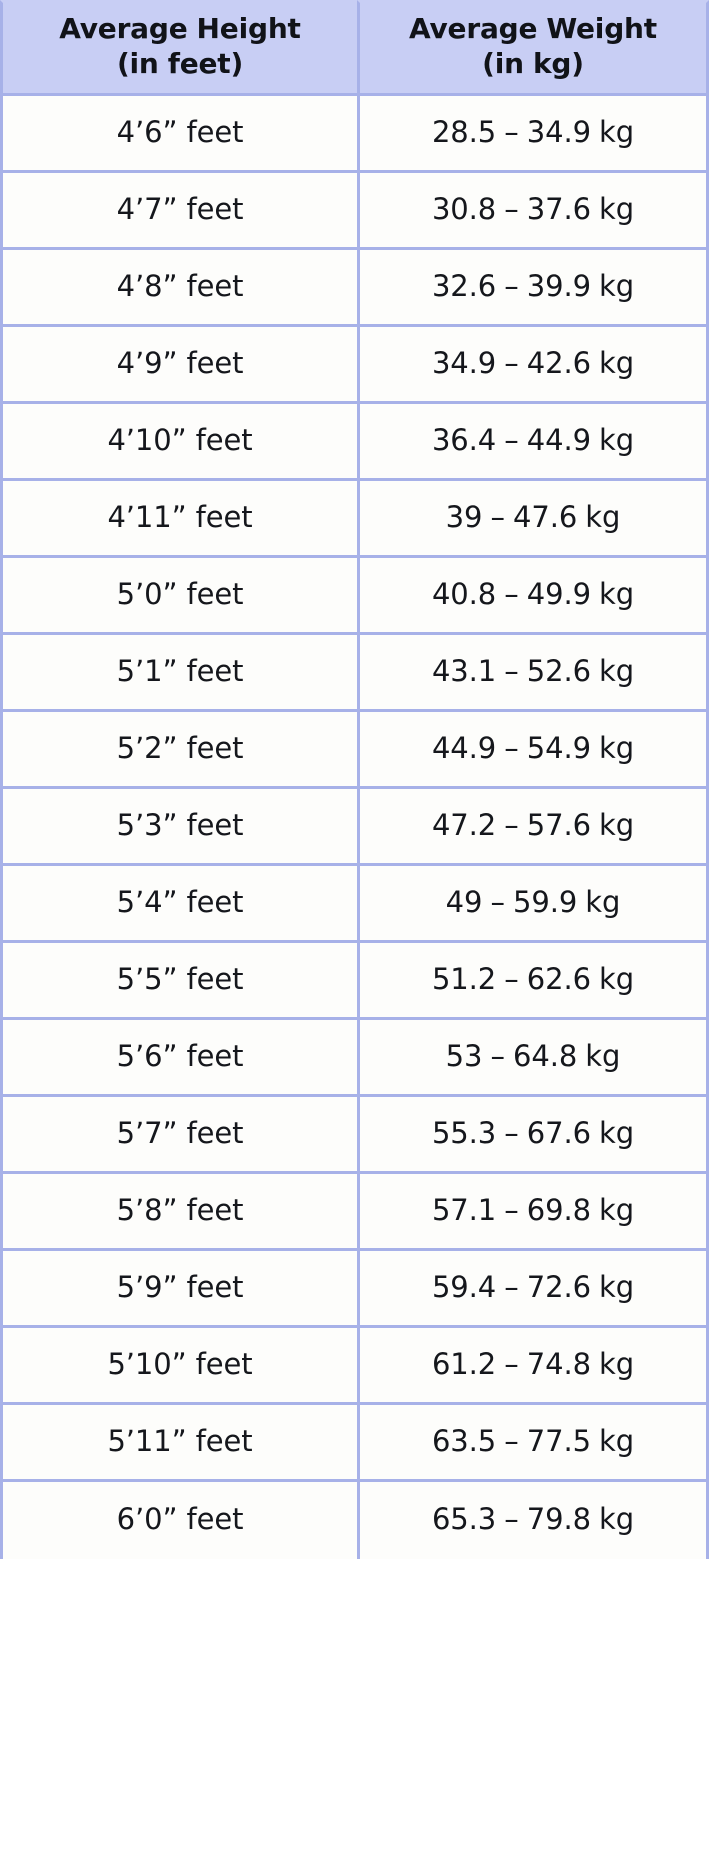  I want to click on table-row: 5’6” feet 53 – 64.8 kg, so click(354, 1058).